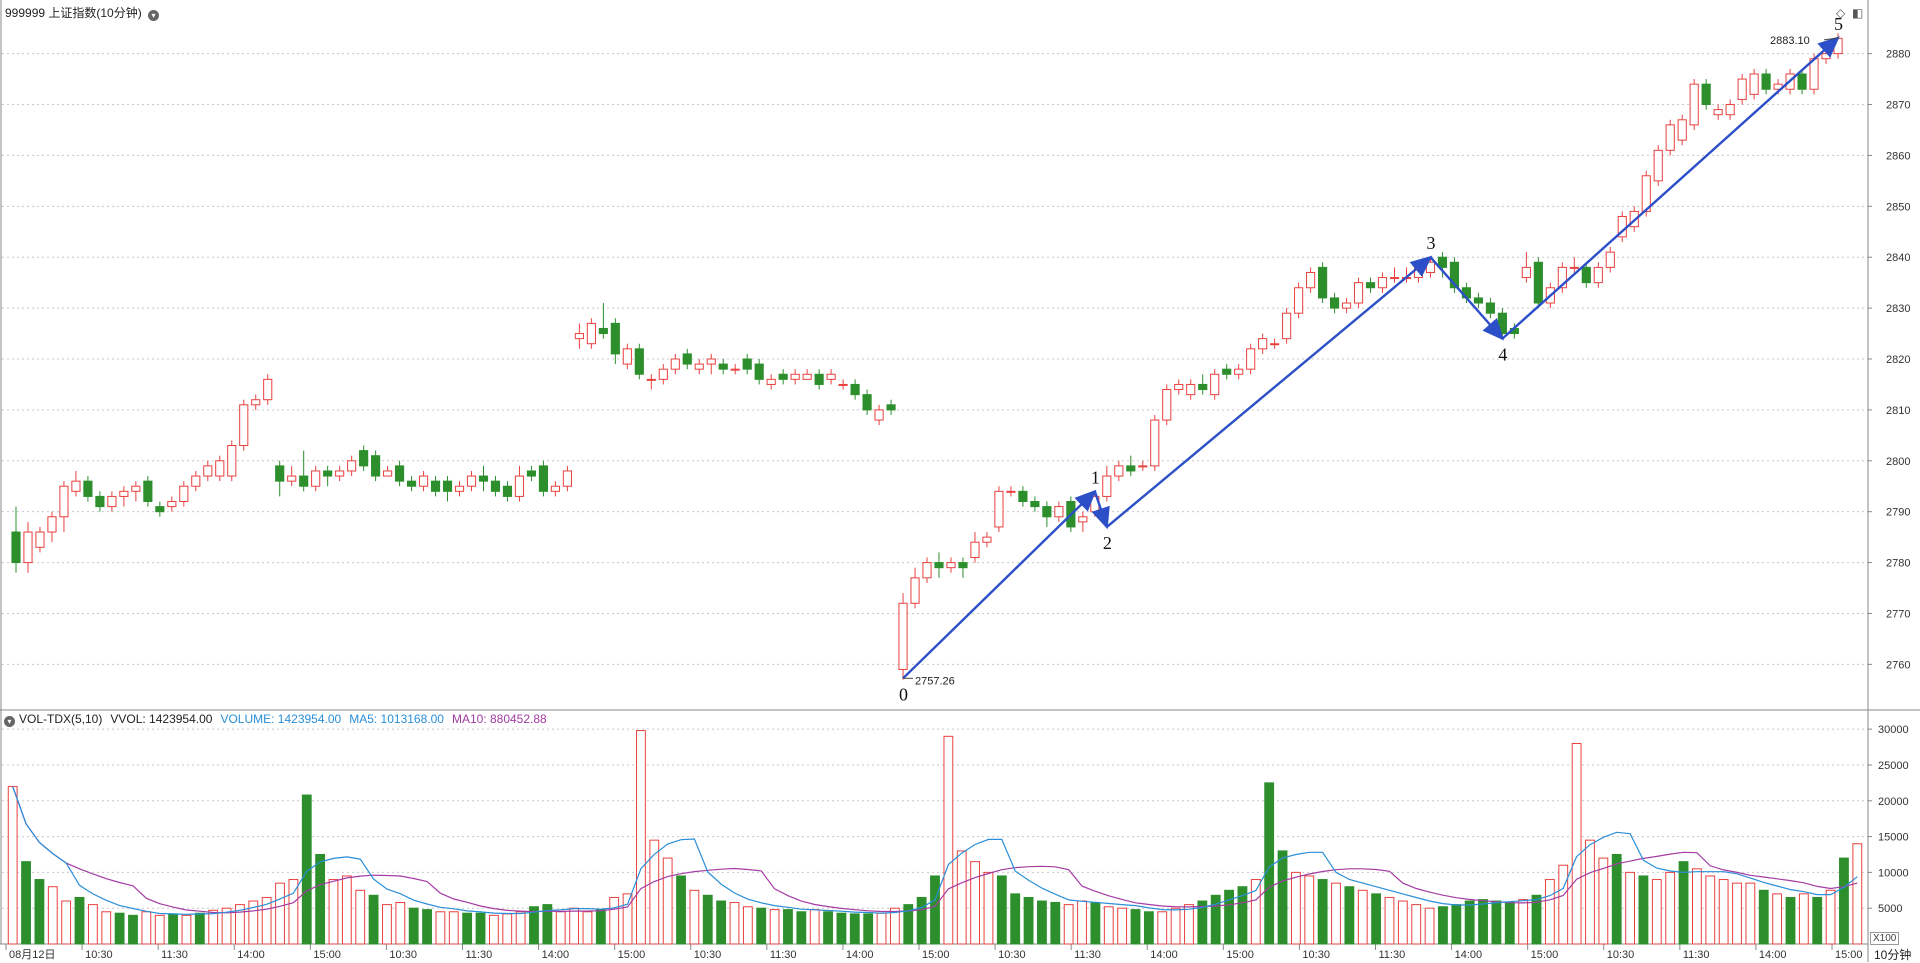  I want to click on volume-tick-label: 15000, so click(1893, 838).